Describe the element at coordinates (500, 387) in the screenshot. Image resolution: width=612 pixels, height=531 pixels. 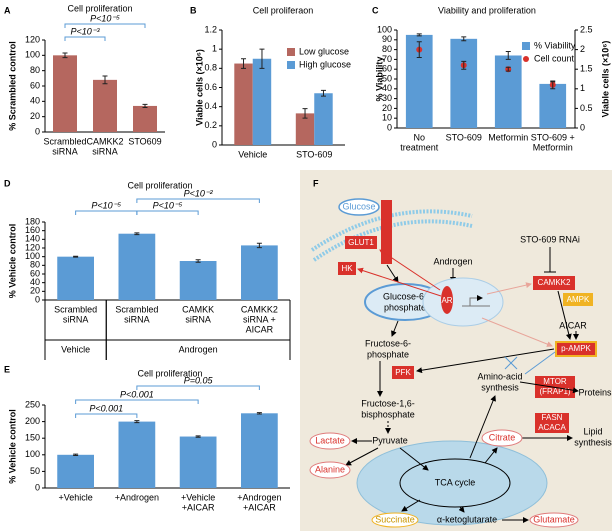
I see `node-label: synthesis` at that location.